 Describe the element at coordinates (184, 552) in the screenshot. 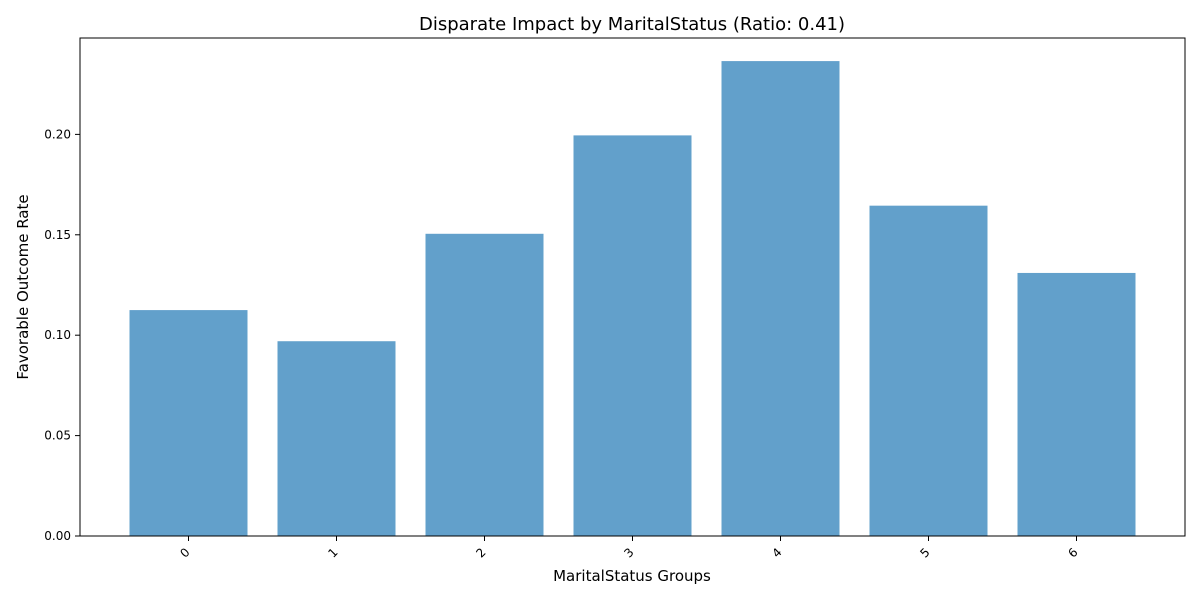

I see `x-tick-label: 0` at that location.